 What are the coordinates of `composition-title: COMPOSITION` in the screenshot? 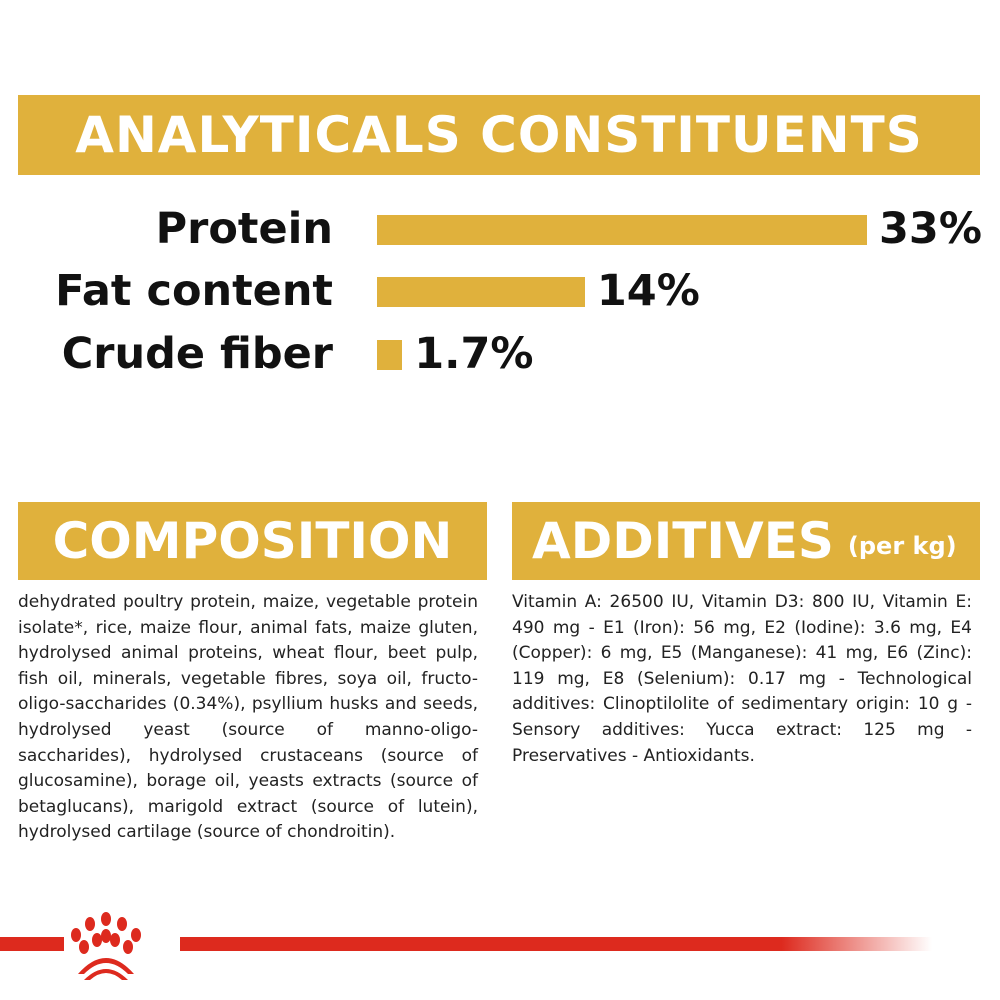 It's located at (252, 541).